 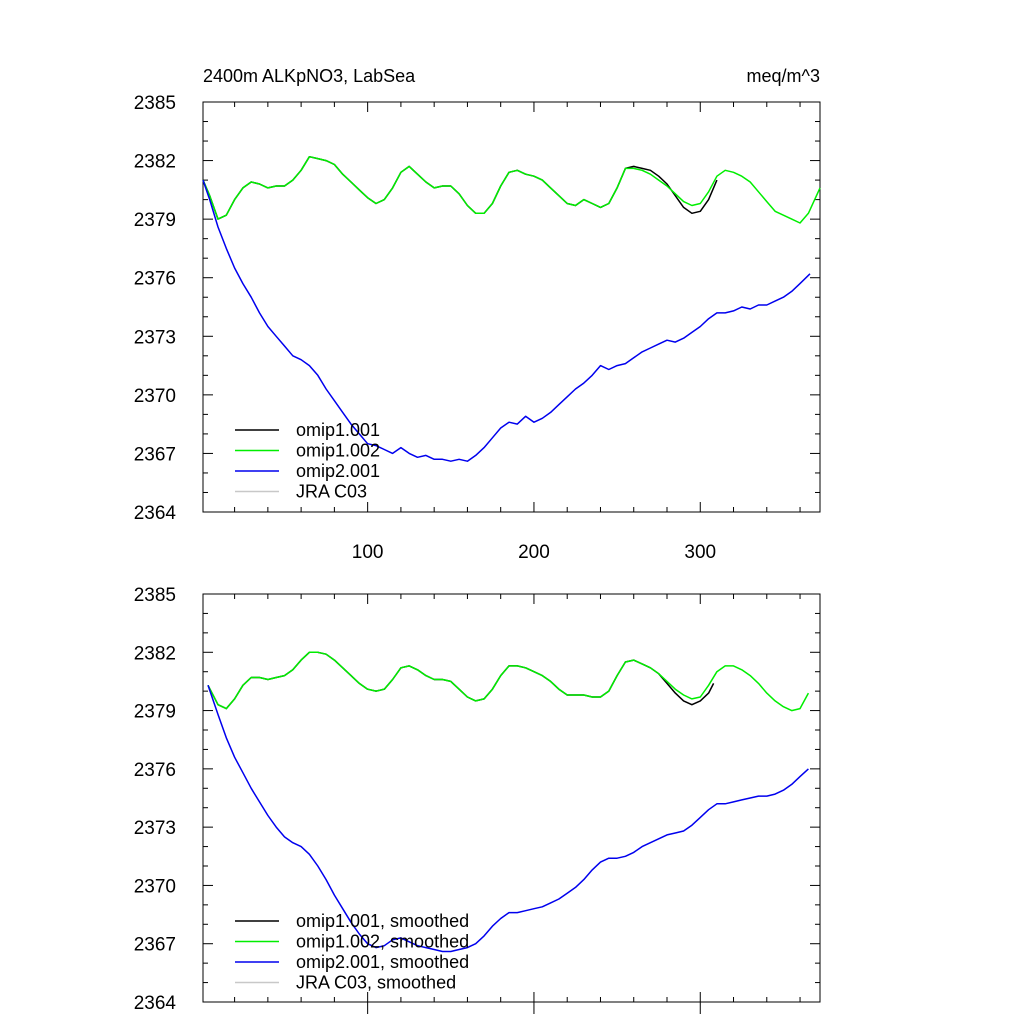 I want to click on x-tick-label: 200, so click(x=534, y=552).